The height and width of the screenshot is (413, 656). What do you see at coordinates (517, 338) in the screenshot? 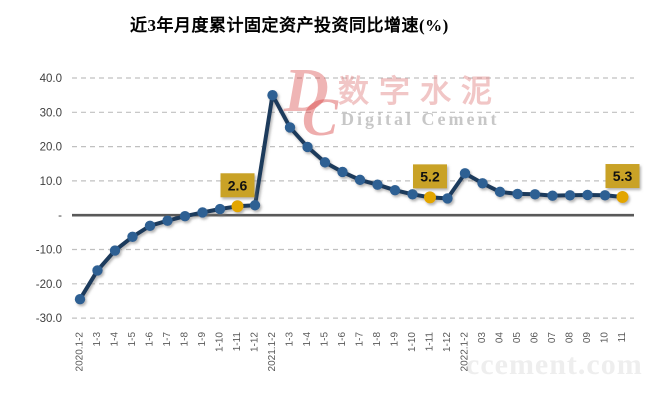
I see `x-tick-label: 05` at bounding box center [517, 338].